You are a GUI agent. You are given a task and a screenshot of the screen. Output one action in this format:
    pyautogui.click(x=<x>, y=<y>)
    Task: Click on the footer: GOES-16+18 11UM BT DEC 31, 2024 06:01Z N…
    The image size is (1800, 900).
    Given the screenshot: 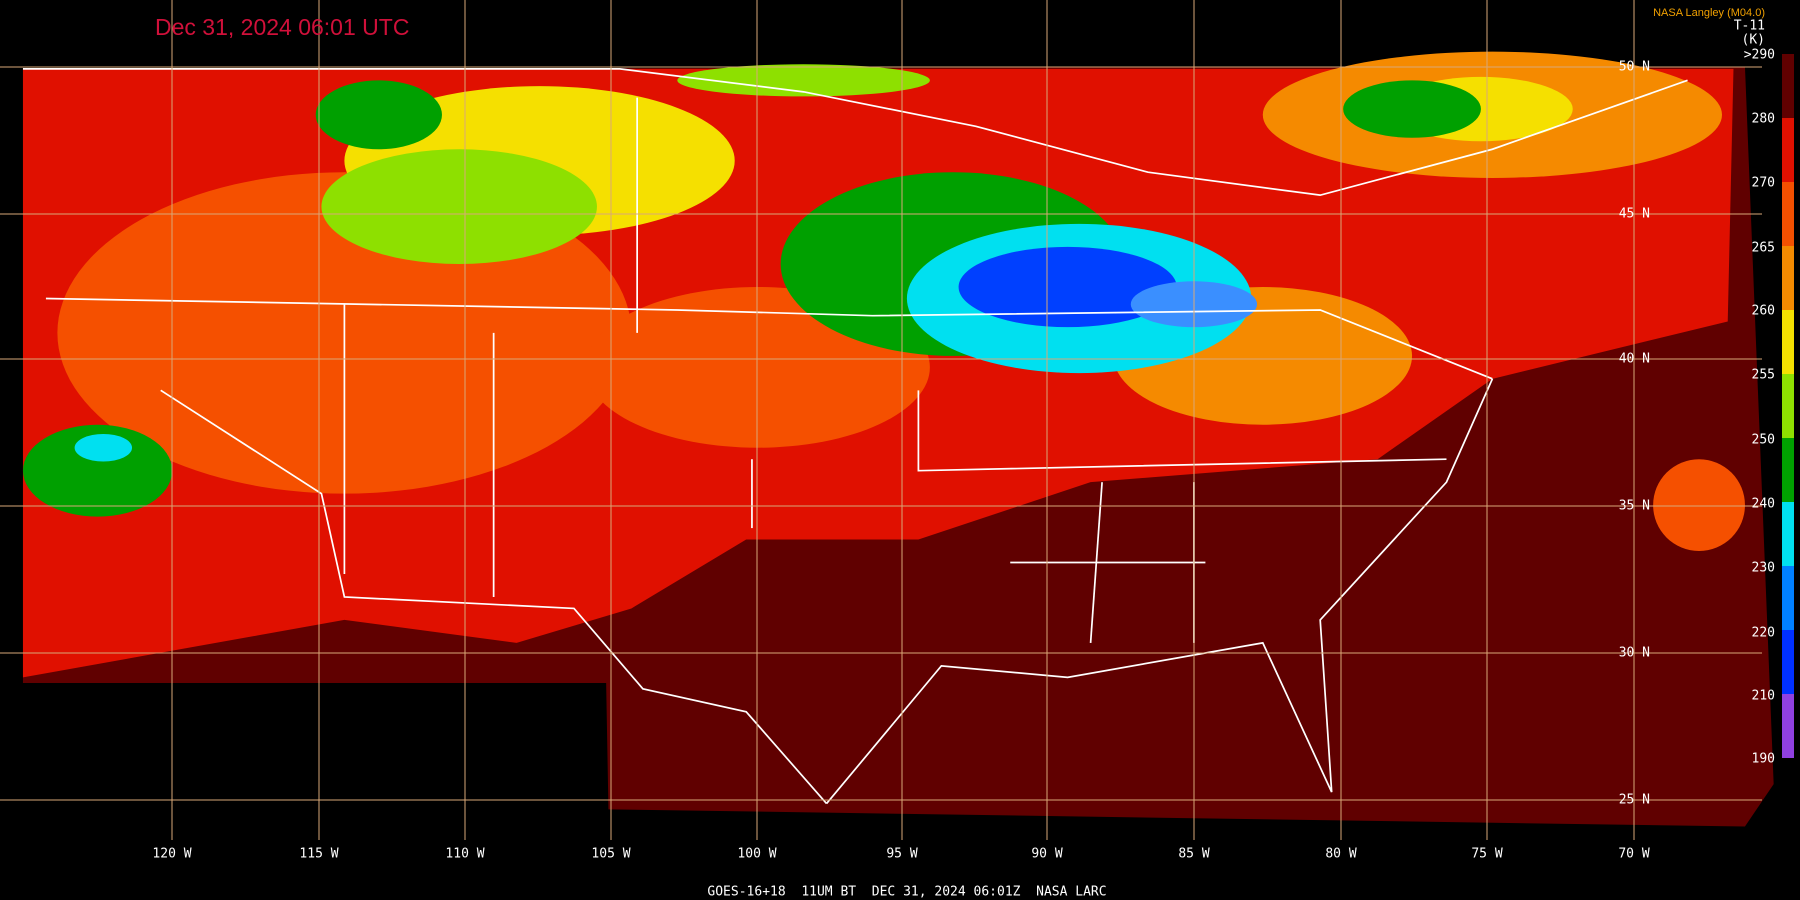 What is the action you would take?
    pyautogui.click(x=906, y=892)
    